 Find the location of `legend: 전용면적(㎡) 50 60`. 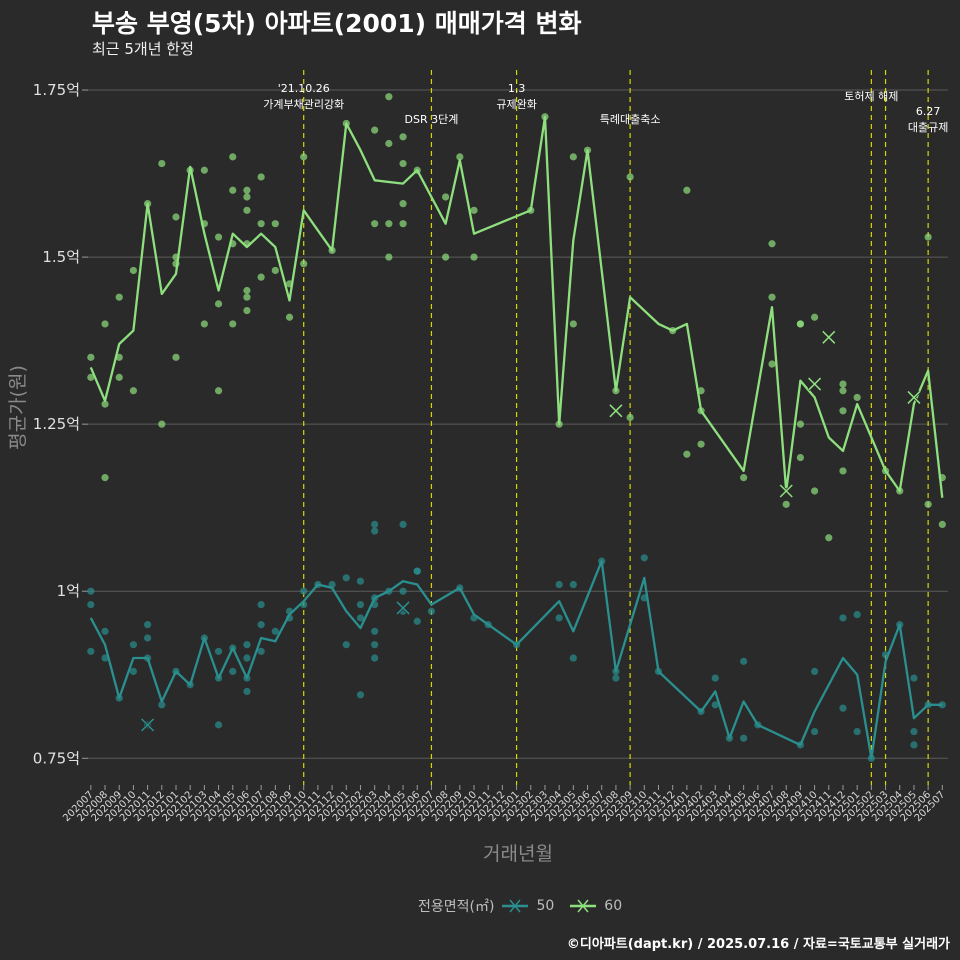

legend: 전용면적(㎡) 50 60 is located at coordinates (524, 906).